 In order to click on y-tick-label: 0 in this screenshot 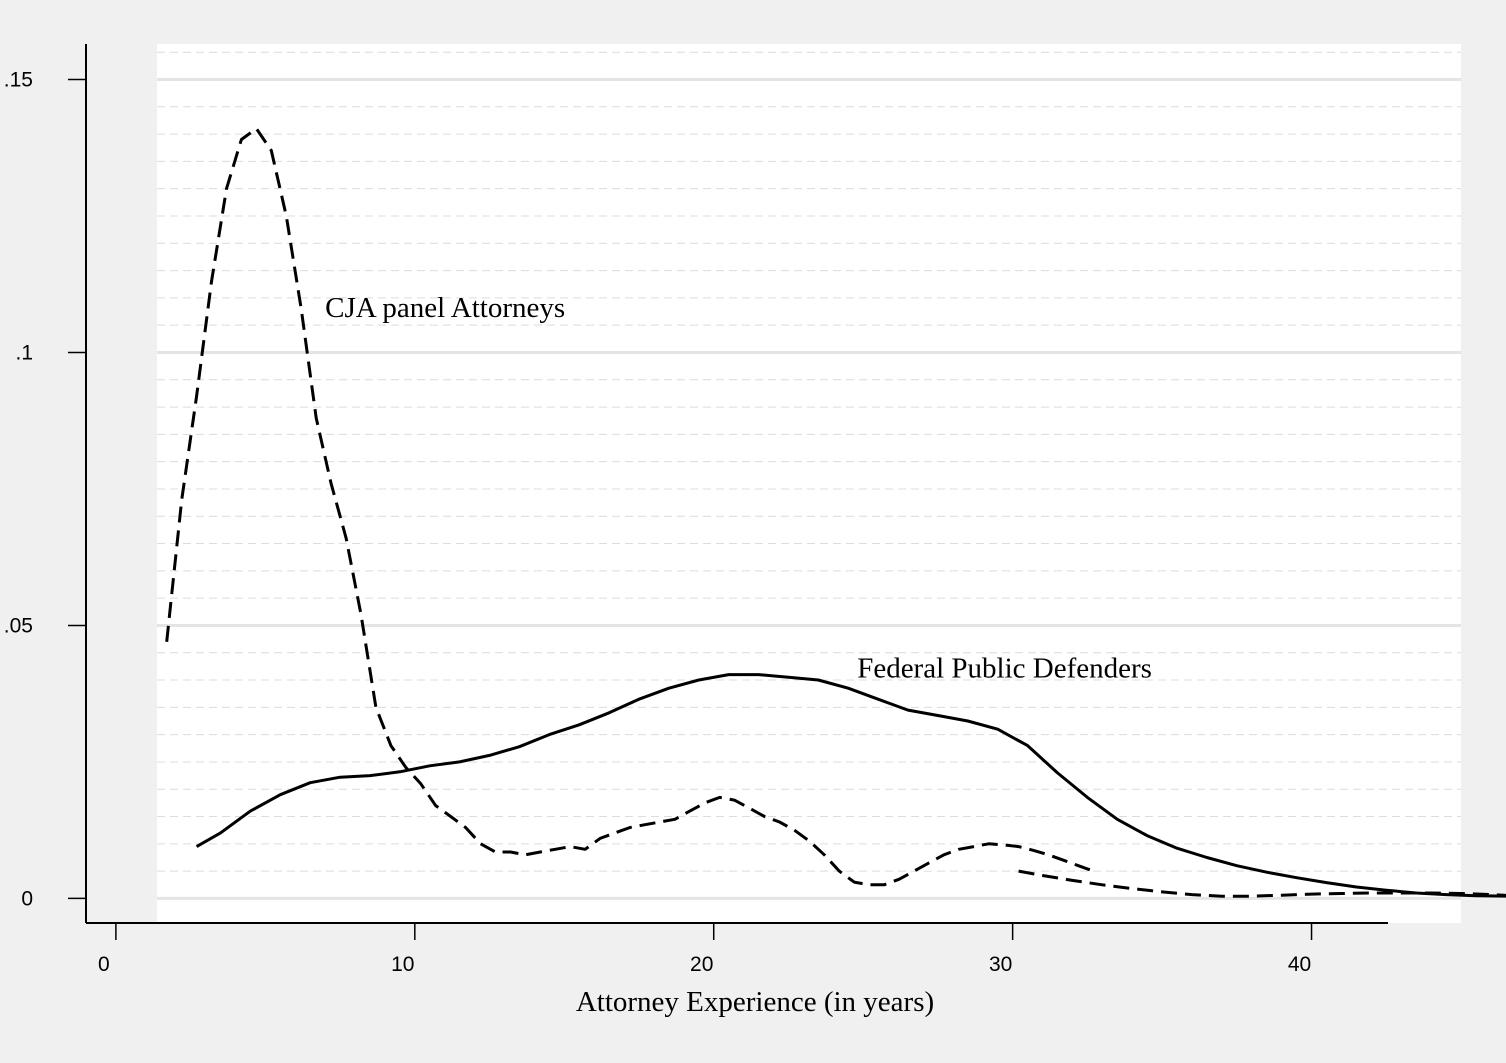, I will do `click(27, 898)`.